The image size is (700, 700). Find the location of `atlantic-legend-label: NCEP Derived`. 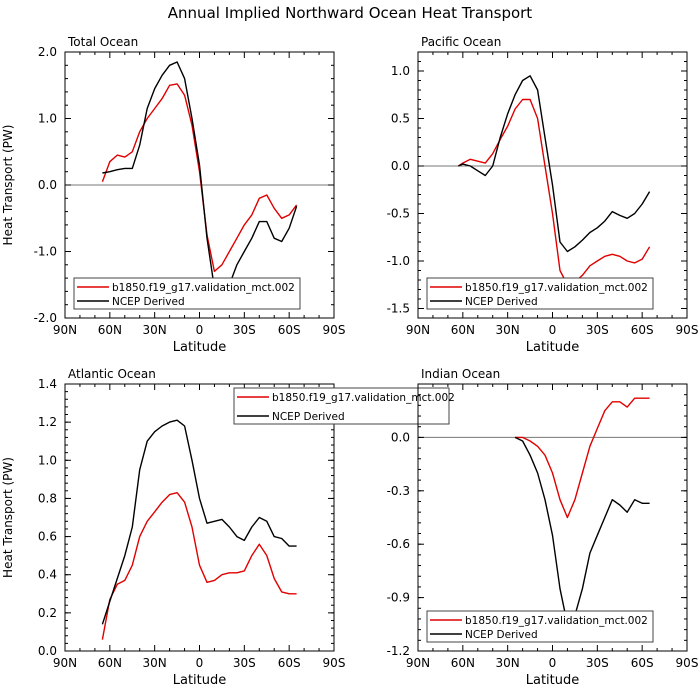

atlantic-legend-label: NCEP Derived is located at coordinates (308, 417).